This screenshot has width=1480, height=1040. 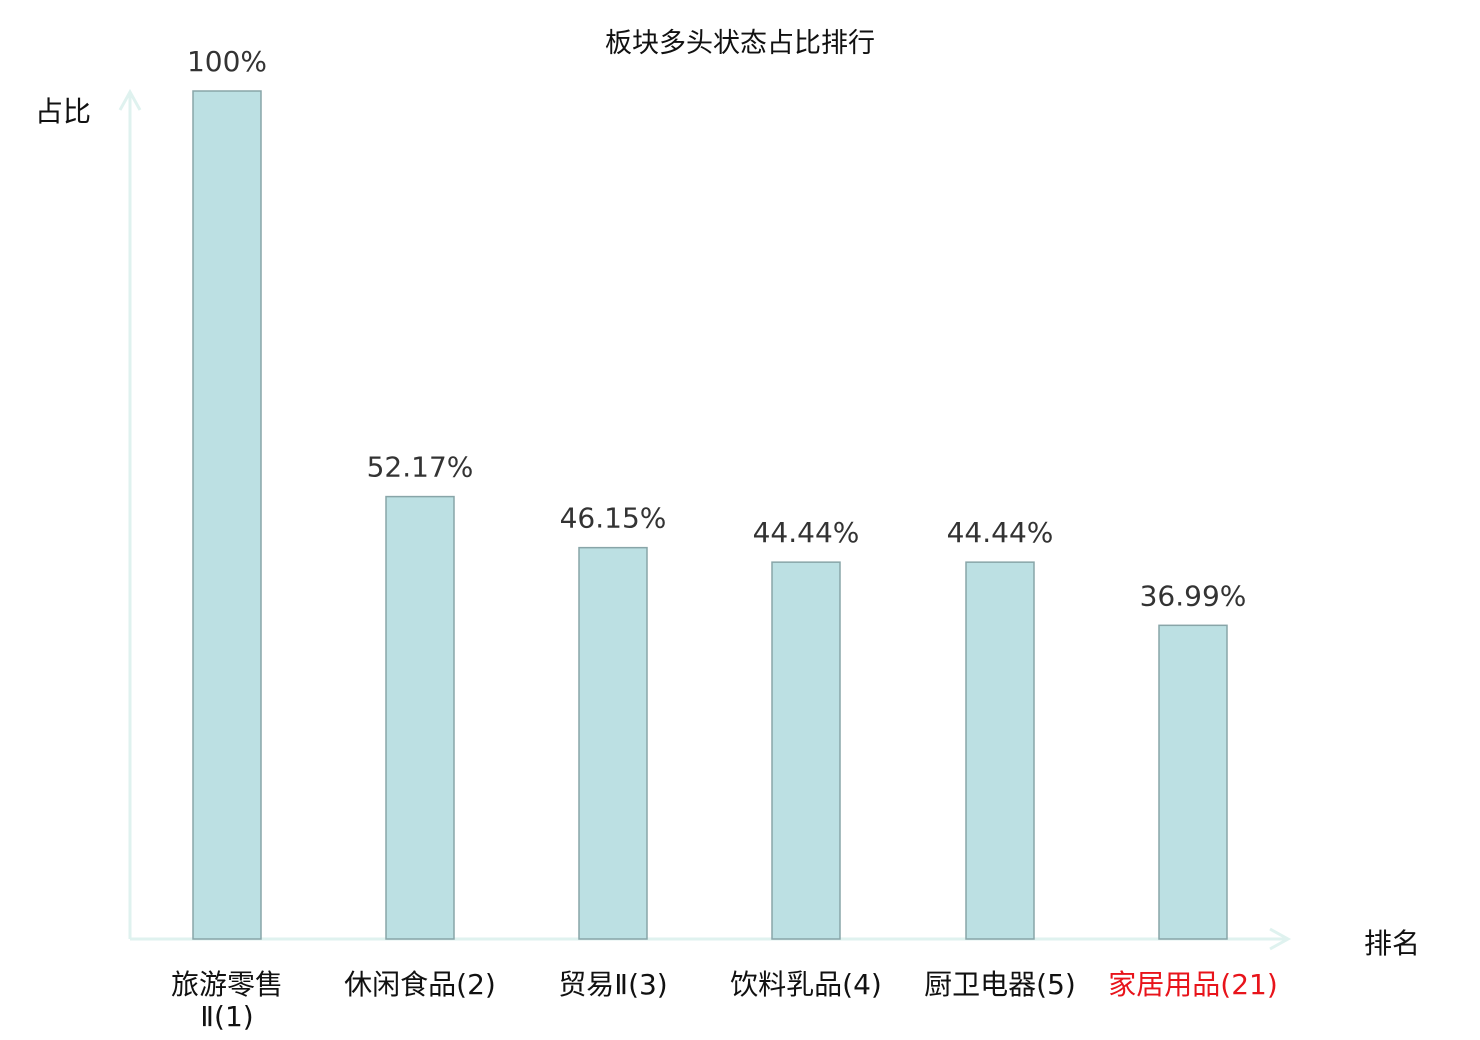 I want to click on x-tick-rank: (4), so click(x=862, y=984).